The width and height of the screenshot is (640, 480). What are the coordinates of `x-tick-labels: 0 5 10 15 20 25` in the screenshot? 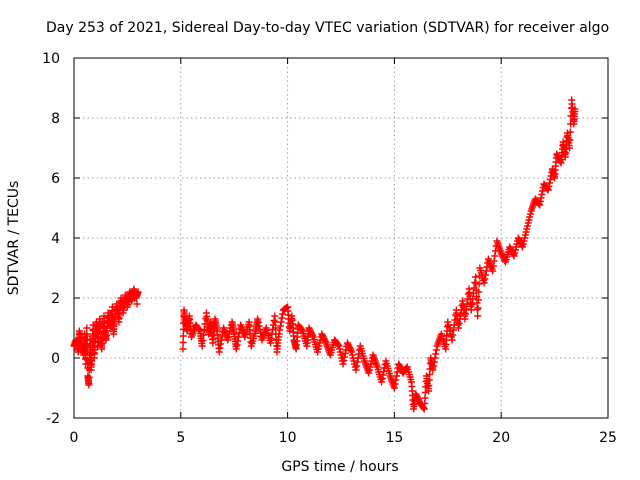 It's located at (343, 438).